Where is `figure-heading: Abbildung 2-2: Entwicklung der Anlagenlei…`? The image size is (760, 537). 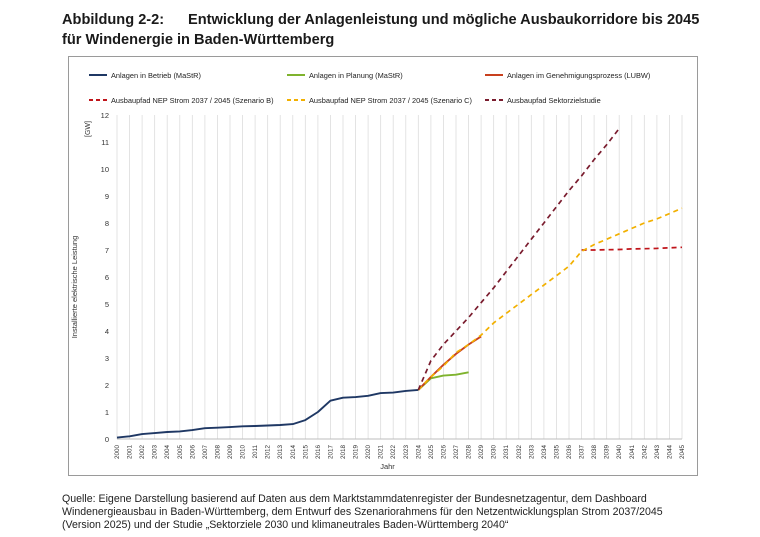 figure-heading: Abbildung 2-2: Entwicklung der Anlagenlei… is located at coordinates (402, 30).